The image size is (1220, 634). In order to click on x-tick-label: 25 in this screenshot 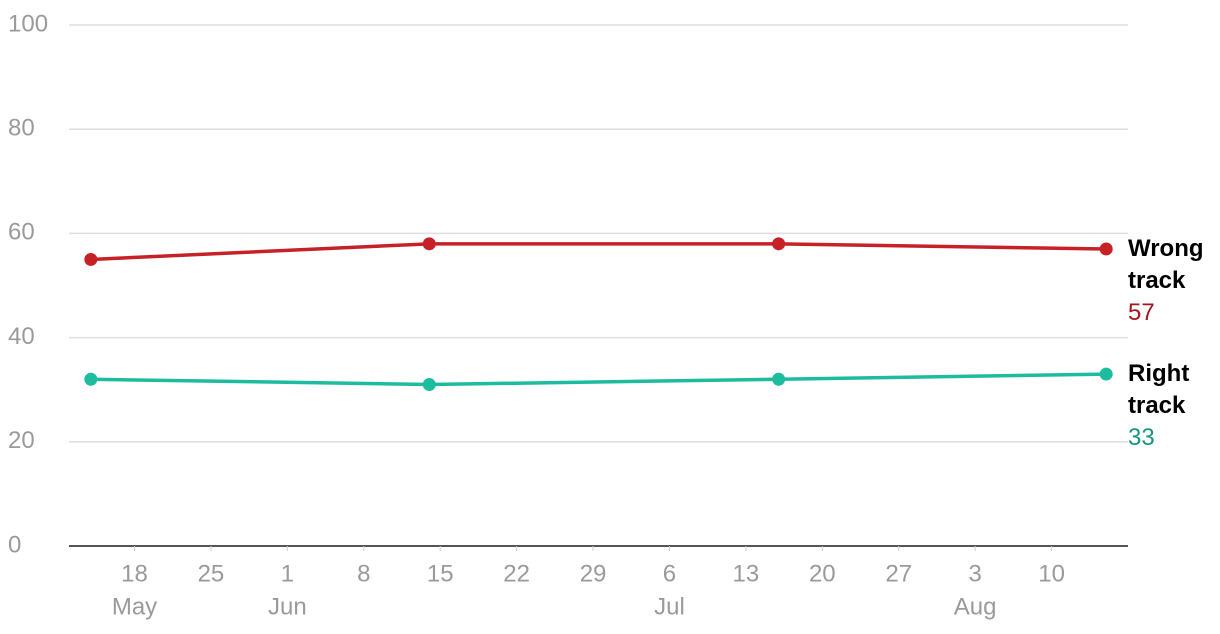, I will do `click(211, 573)`.